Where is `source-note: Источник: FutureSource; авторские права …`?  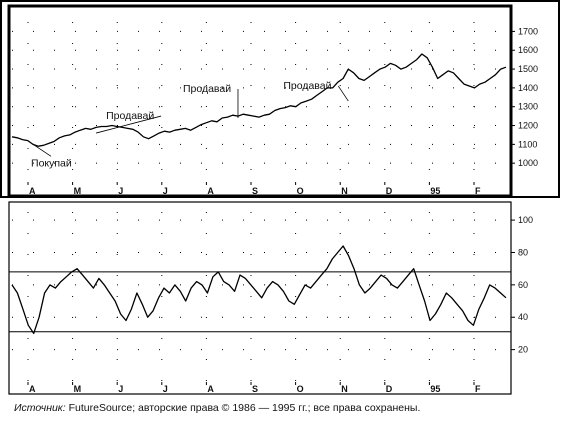
source-note: Источник: FutureSource; авторские права … is located at coordinates (217, 408).